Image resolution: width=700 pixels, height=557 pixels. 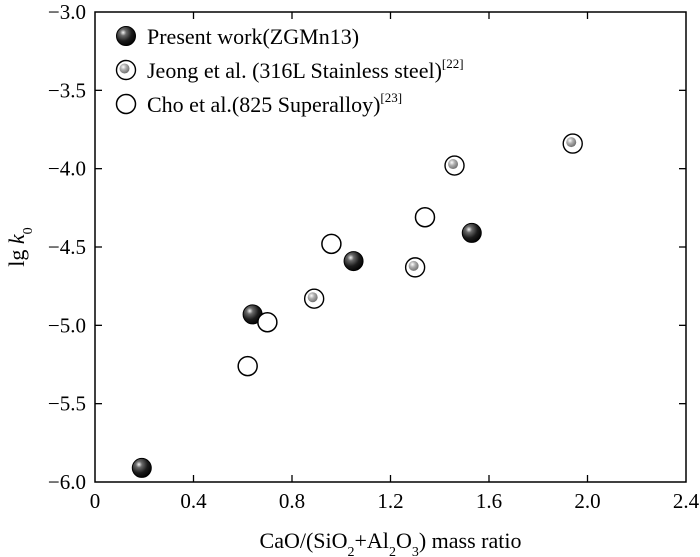 I want to click on x-tick-label: 2.4, so click(x=686, y=501).